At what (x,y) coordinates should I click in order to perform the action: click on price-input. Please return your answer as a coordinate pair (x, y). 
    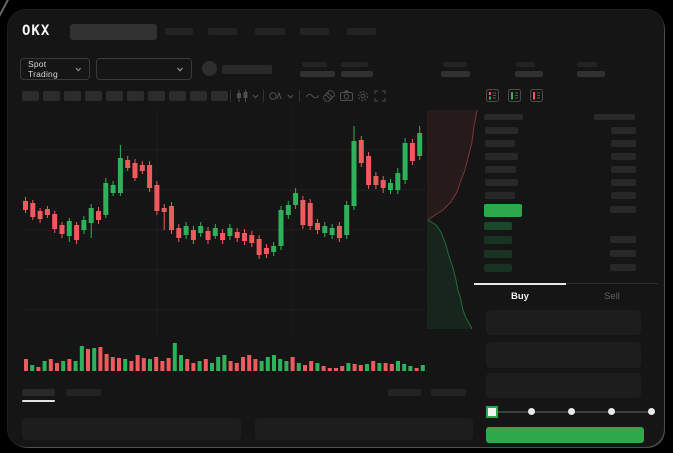
    Looking at the image, I should click on (563, 322).